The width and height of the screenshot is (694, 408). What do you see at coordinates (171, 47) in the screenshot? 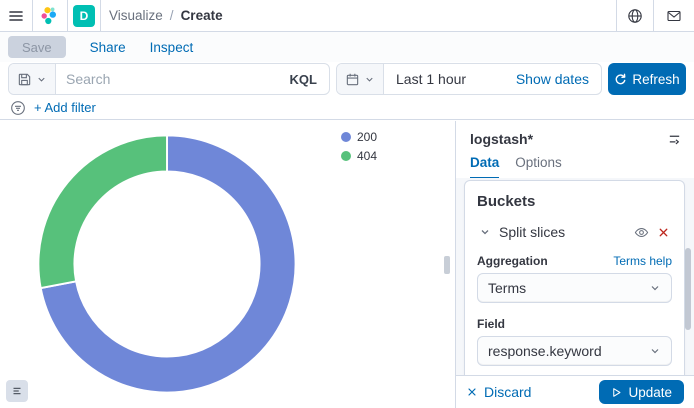
I see `inspect-button: Inspect` at bounding box center [171, 47].